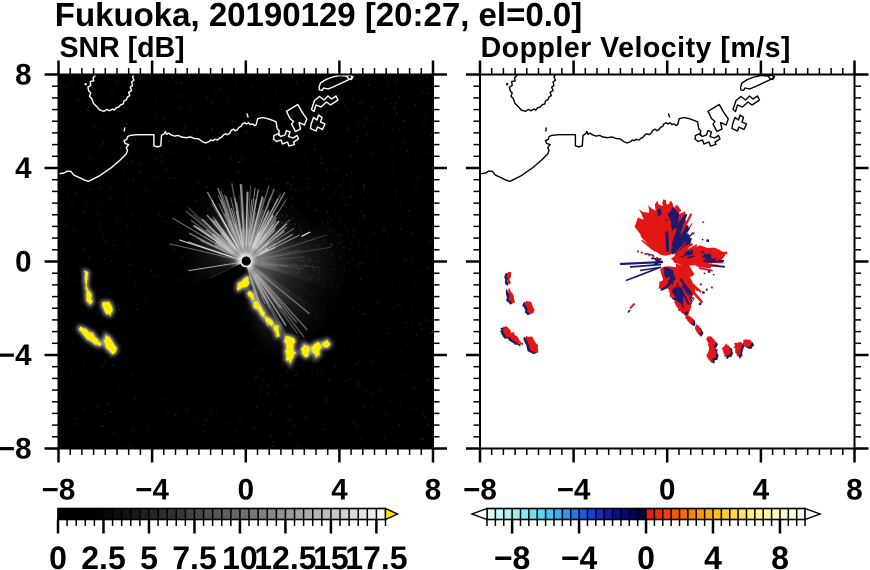  I want to click on svg-text: 5, so click(149, 555).